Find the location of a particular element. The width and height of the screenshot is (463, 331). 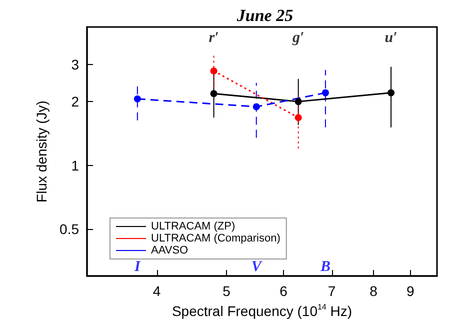

x-tick-label: 4 is located at coordinates (156, 291).